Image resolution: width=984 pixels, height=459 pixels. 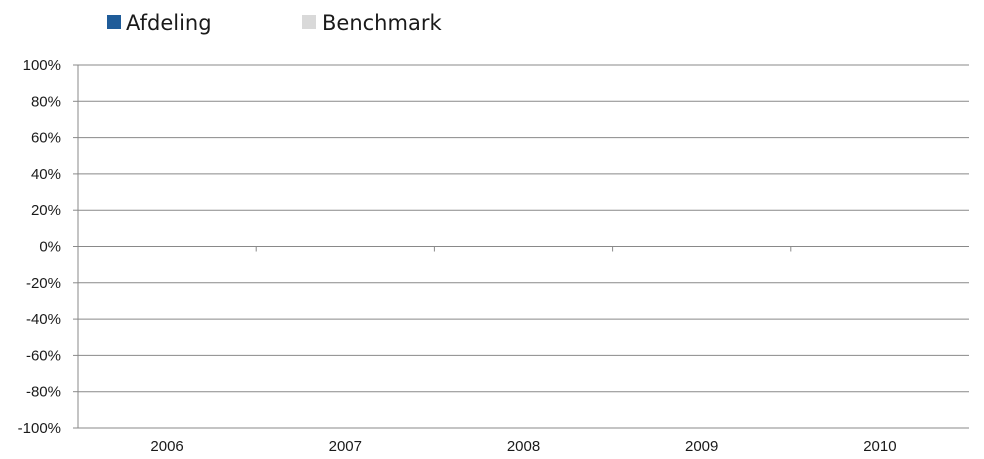 I want to click on y-tick-label: -20%, so click(x=43, y=283).